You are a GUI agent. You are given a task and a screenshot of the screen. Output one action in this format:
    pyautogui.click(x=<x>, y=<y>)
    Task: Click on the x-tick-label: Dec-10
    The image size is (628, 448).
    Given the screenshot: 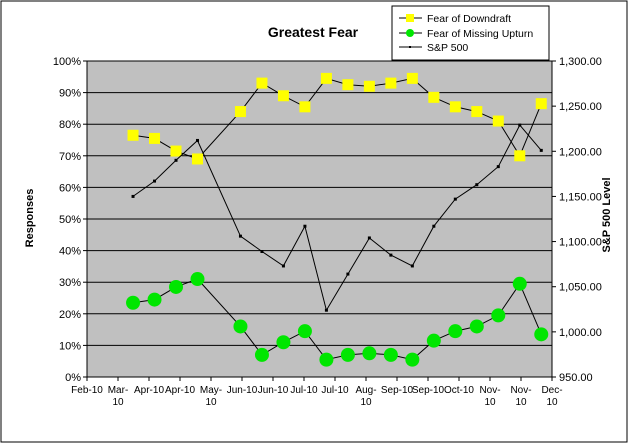 What is the action you would take?
    pyautogui.click(x=551, y=396)
    